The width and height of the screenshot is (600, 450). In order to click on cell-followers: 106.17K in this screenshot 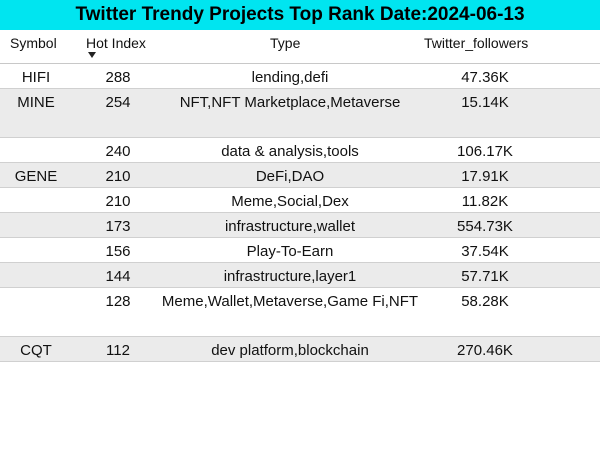, I will do `click(485, 151)`.